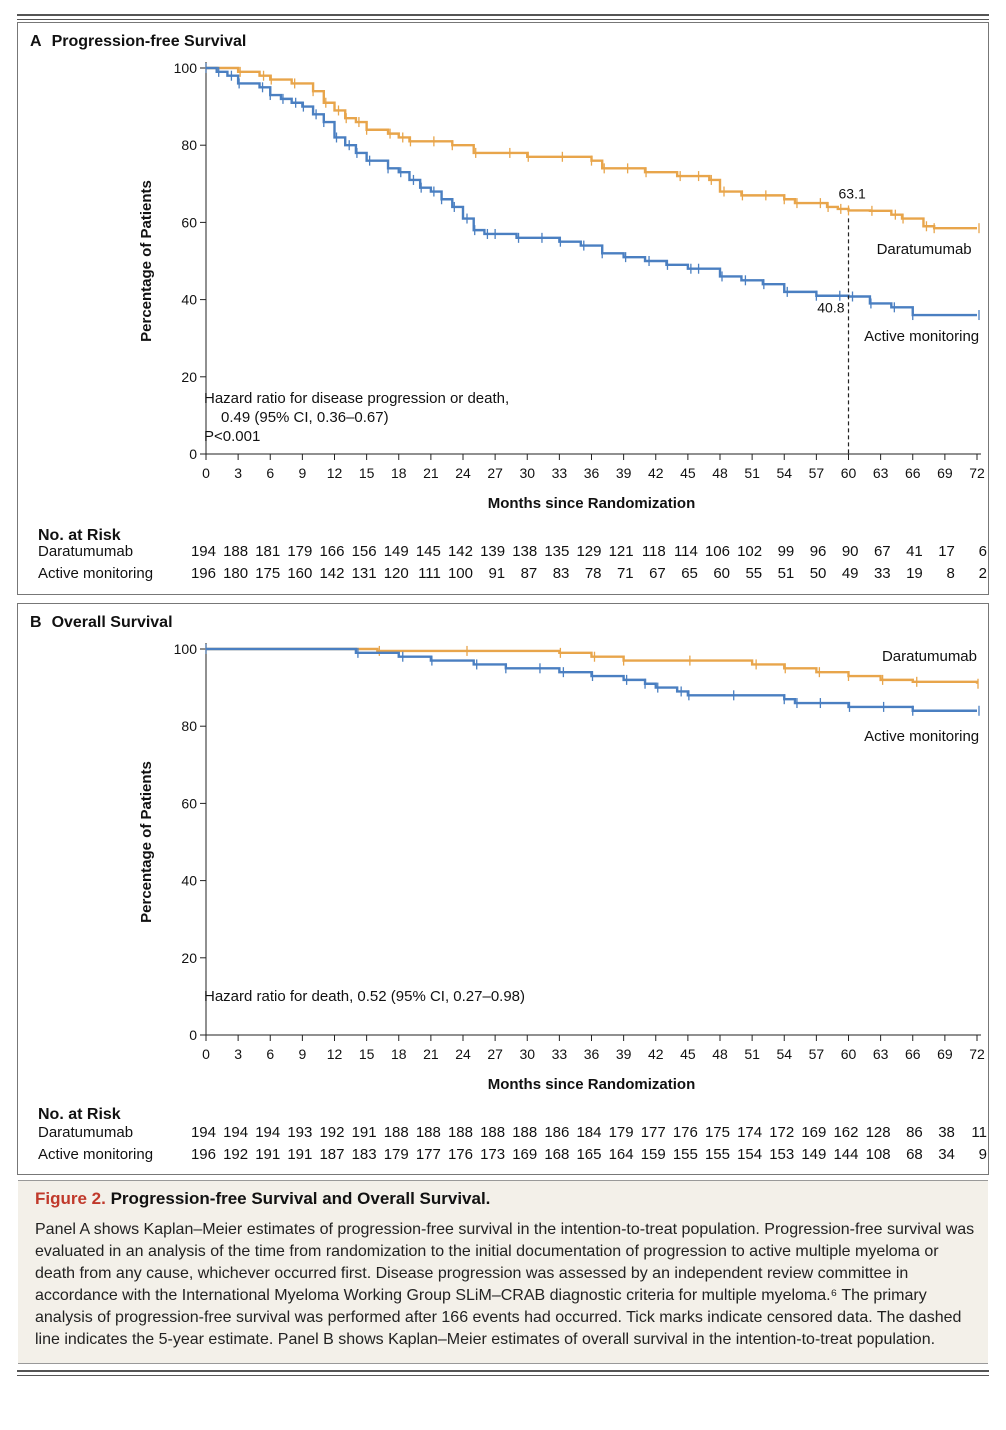 This screenshot has width=1006, height=1430. What do you see at coordinates (36, 41) in the screenshot?
I see `panel-a-letter: A` at bounding box center [36, 41].